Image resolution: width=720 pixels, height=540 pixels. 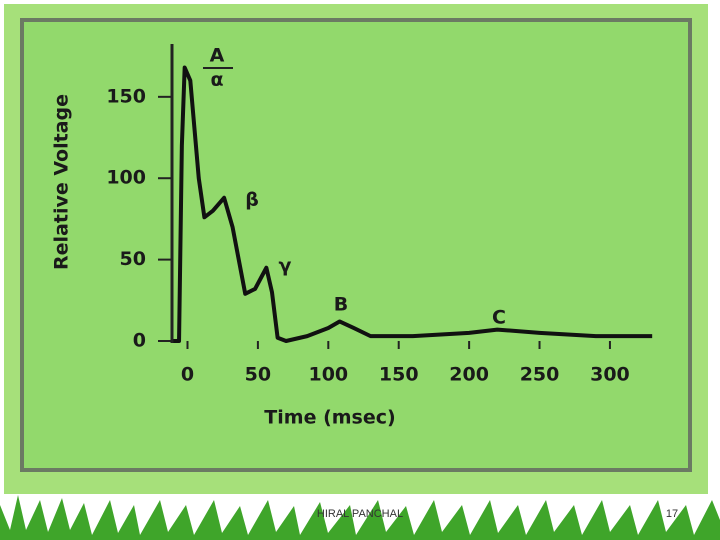 I want to click on x-tick-label: 100, so click(x=328, y=375).